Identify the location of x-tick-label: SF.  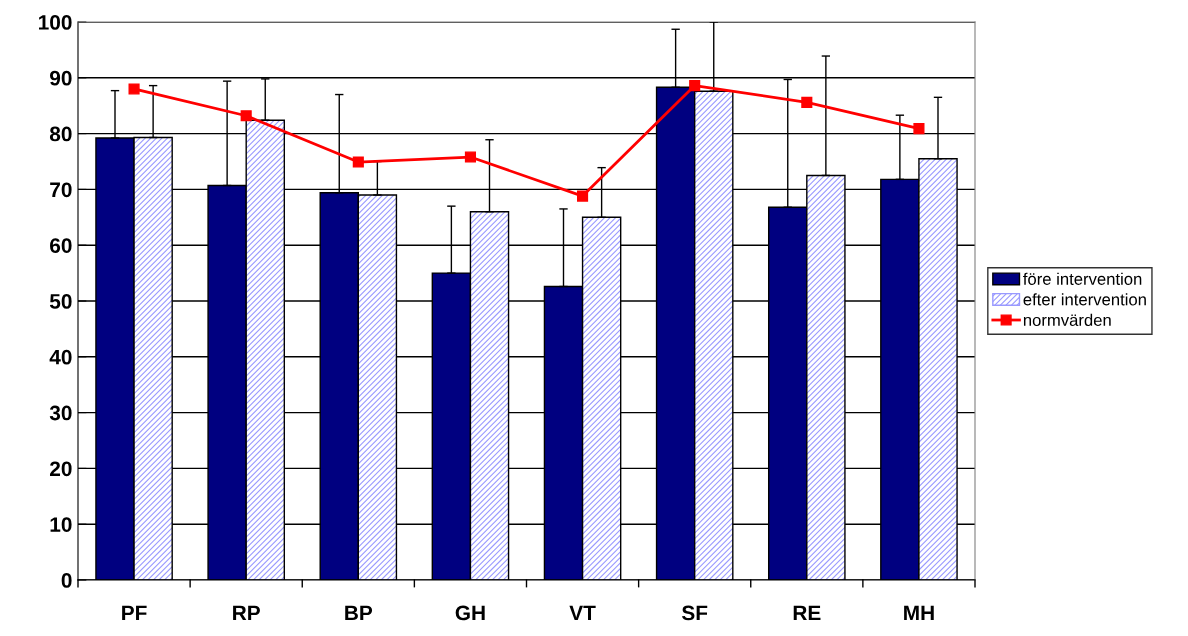
(694, 613).